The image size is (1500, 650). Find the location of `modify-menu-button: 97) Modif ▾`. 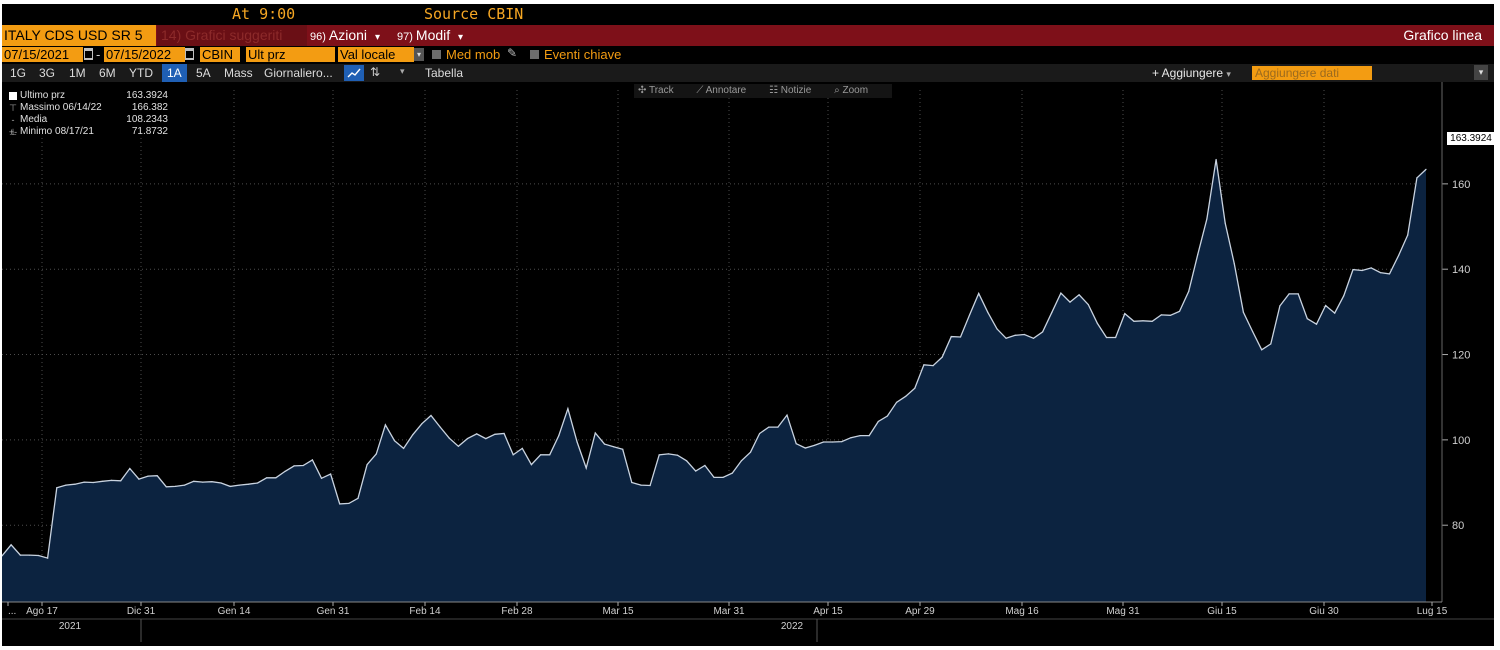

modify-menu-button: 97) Modif ▾ is located at coordinates (430, 35).